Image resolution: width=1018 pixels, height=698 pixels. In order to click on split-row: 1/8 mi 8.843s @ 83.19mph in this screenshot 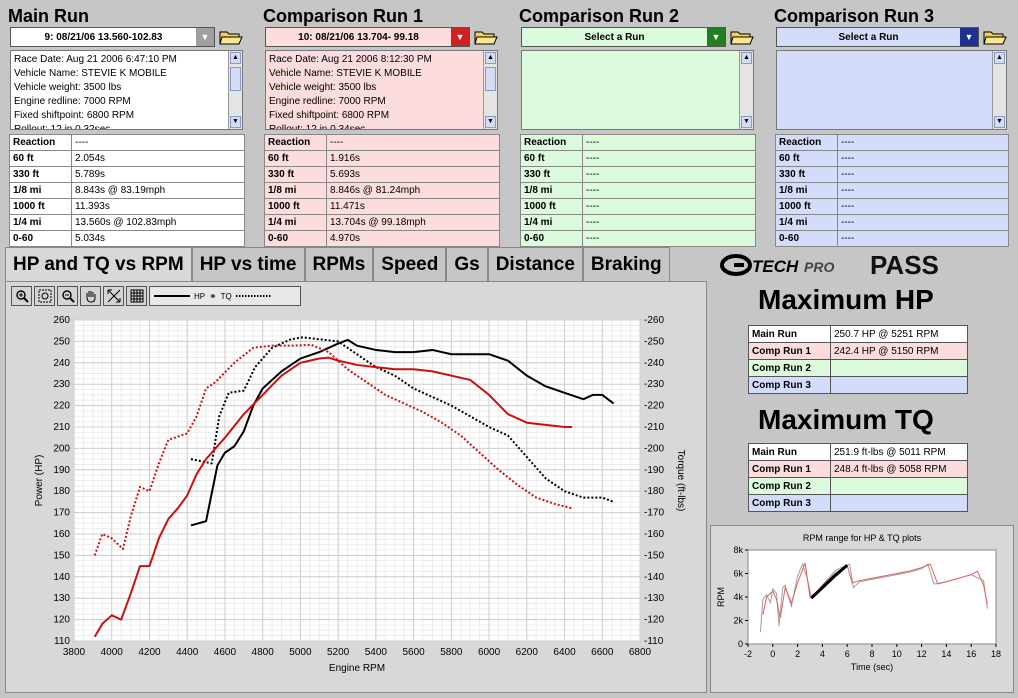, I will do `click(127, 190)`.